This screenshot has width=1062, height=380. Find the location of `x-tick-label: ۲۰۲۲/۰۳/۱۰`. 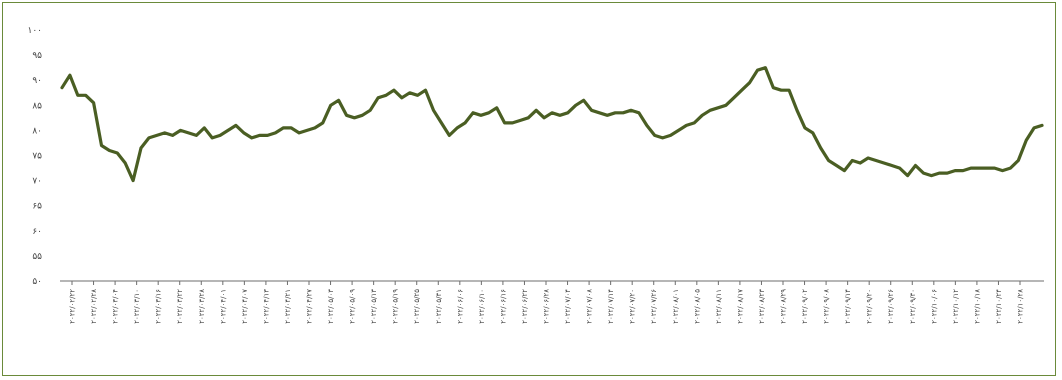

x-tick-label: ۲۰۲۲/۰۳/۱۰ is located at coordinates (137, 306).